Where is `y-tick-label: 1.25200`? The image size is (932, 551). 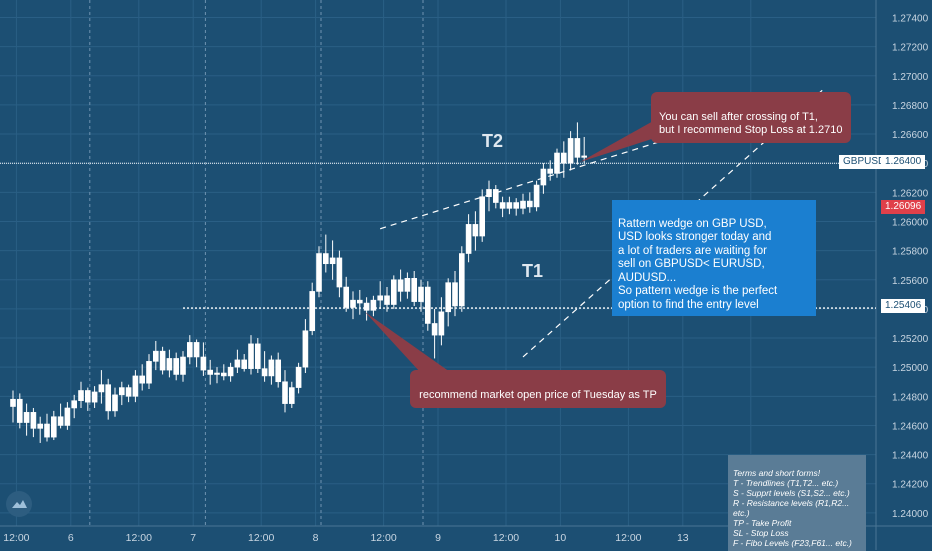
y-tick-label: 1.25200 is located at coordinates (910, 339).